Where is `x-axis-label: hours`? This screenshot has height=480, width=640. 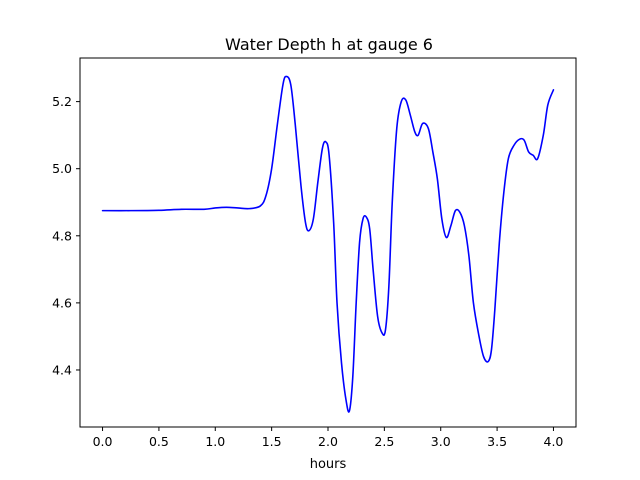
x-axis-label: hours is located at coordinates (328, 464).